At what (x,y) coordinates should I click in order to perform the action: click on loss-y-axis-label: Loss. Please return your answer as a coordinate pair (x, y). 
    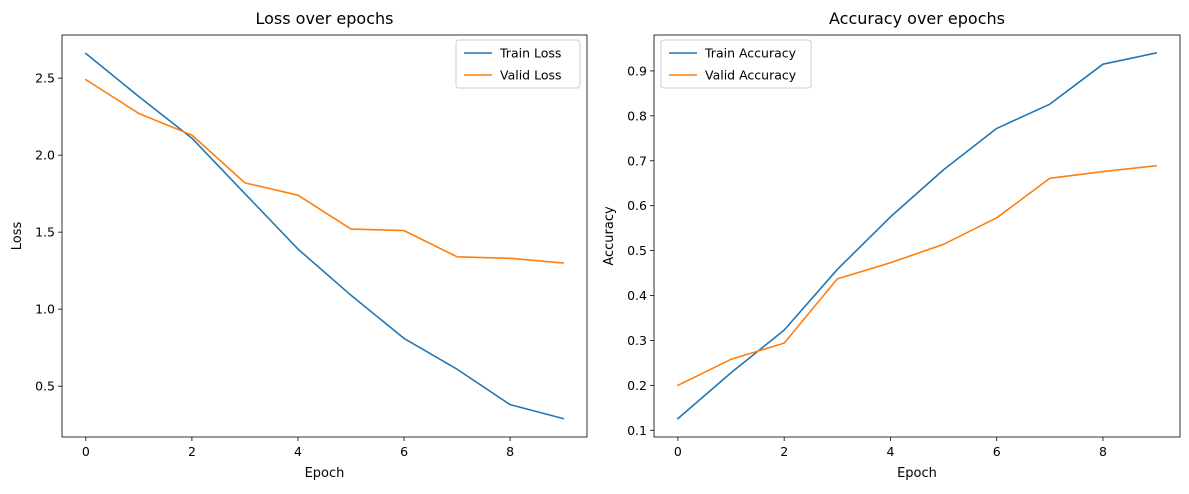
    Looking at the image, I should click on (17, 236).